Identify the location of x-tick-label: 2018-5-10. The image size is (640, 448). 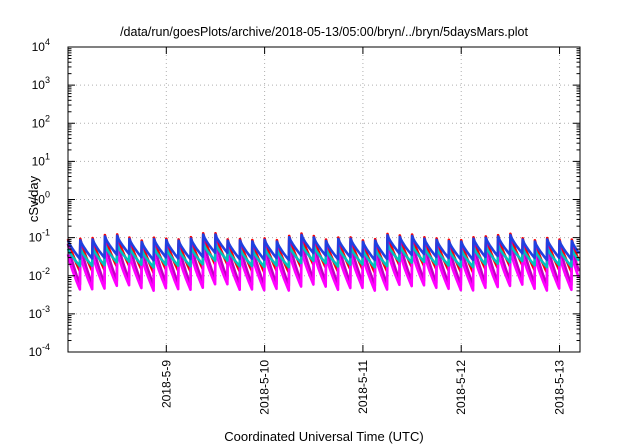
(265, 387).